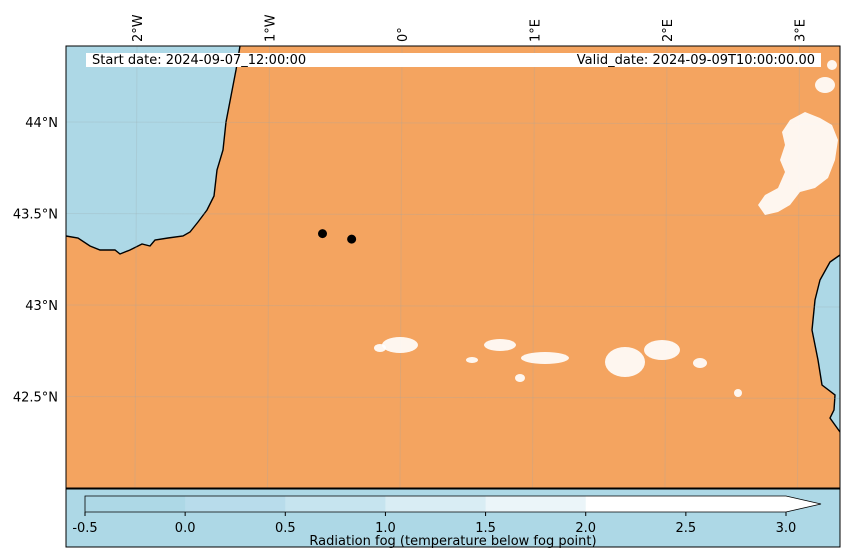 This screenshot has width=850, height=558. What do you see at coordinates (153, 150) in the screenshot?
I see `coastline-atlantic` at bounding box center [153, 150].